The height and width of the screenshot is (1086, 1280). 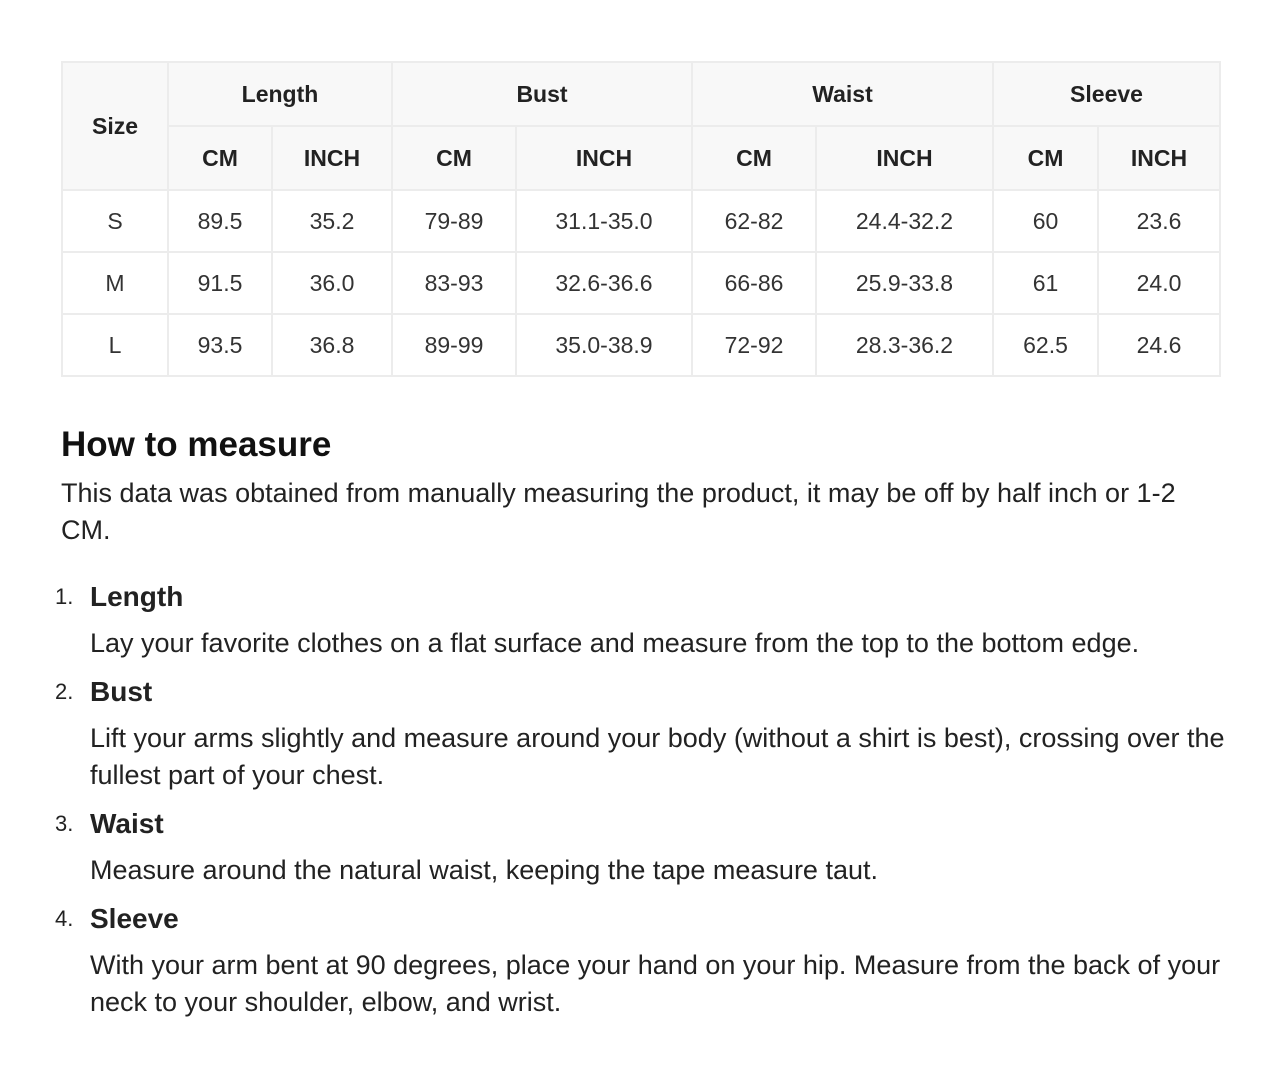 I want to click on step-number: 4., so click(x=64, y=918).